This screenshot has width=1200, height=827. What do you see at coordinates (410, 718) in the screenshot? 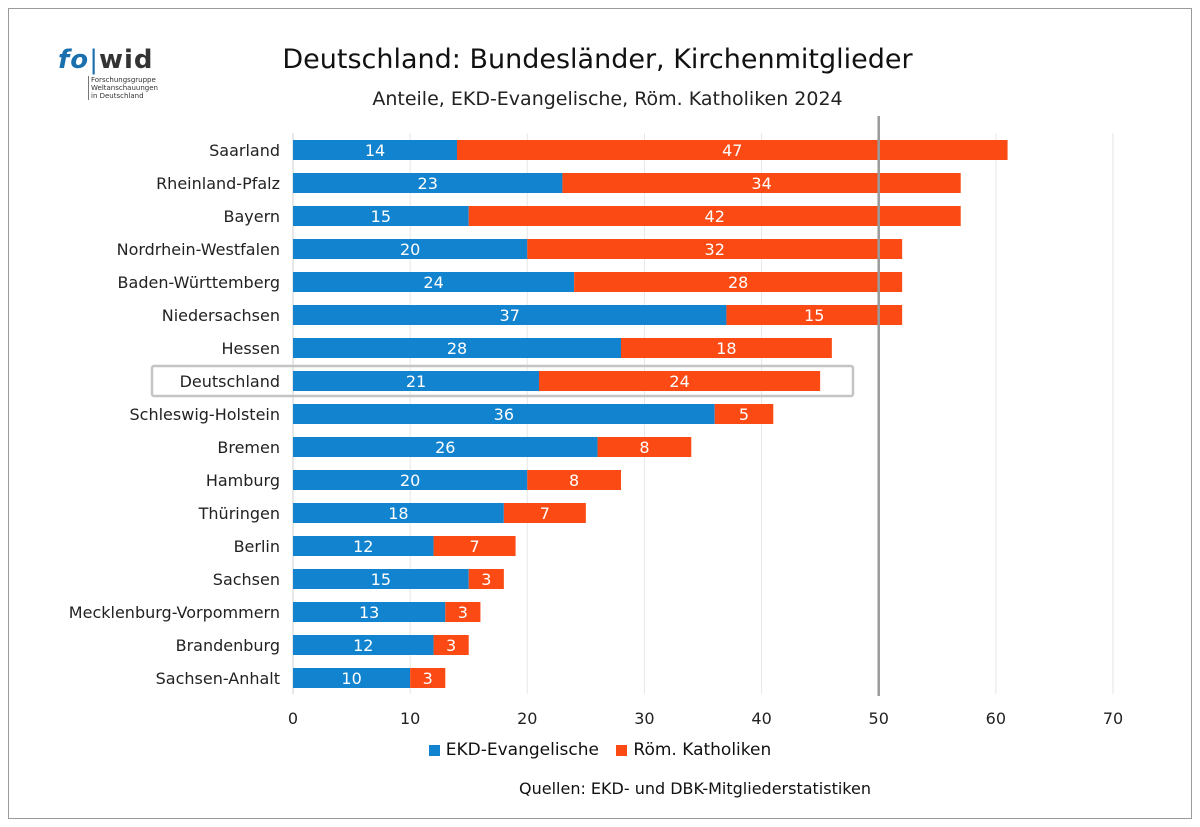
I see `x-tick-label-10: 10` at bounding box center [410, 718].